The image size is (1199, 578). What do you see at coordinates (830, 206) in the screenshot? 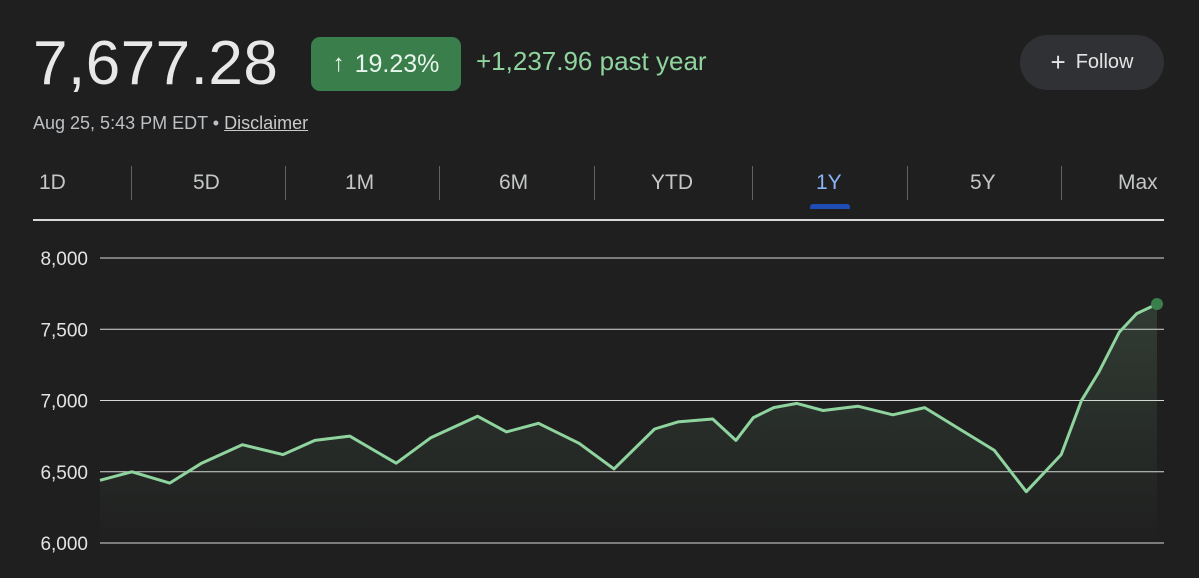
I see `active-tab-indicator` at bounding box center [830, 206].